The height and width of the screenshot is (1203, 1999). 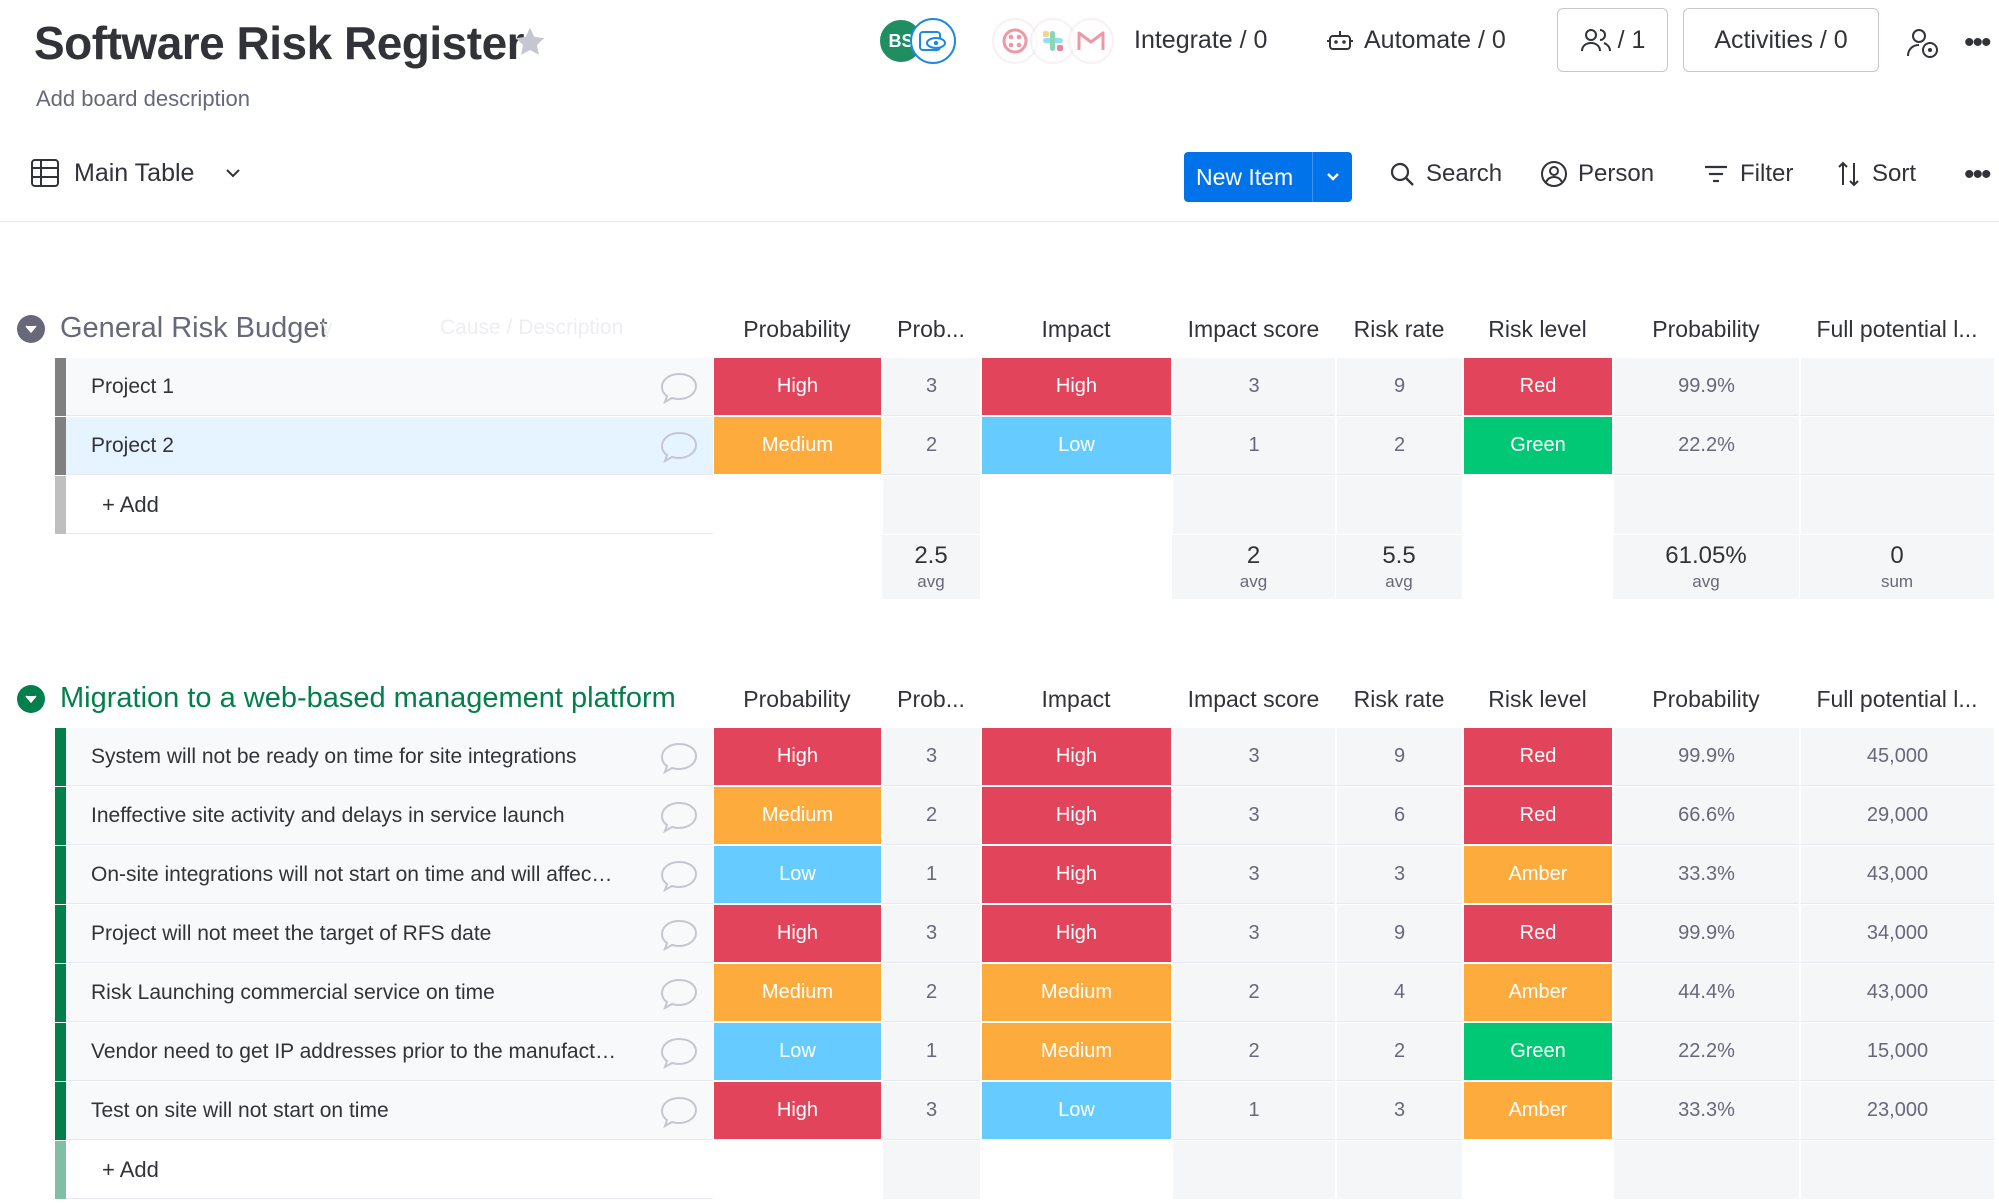 What do you see at coordinates (1091, 41) in the screenshot?
I see `gmail-icon` at bounding box center [1091, 41].